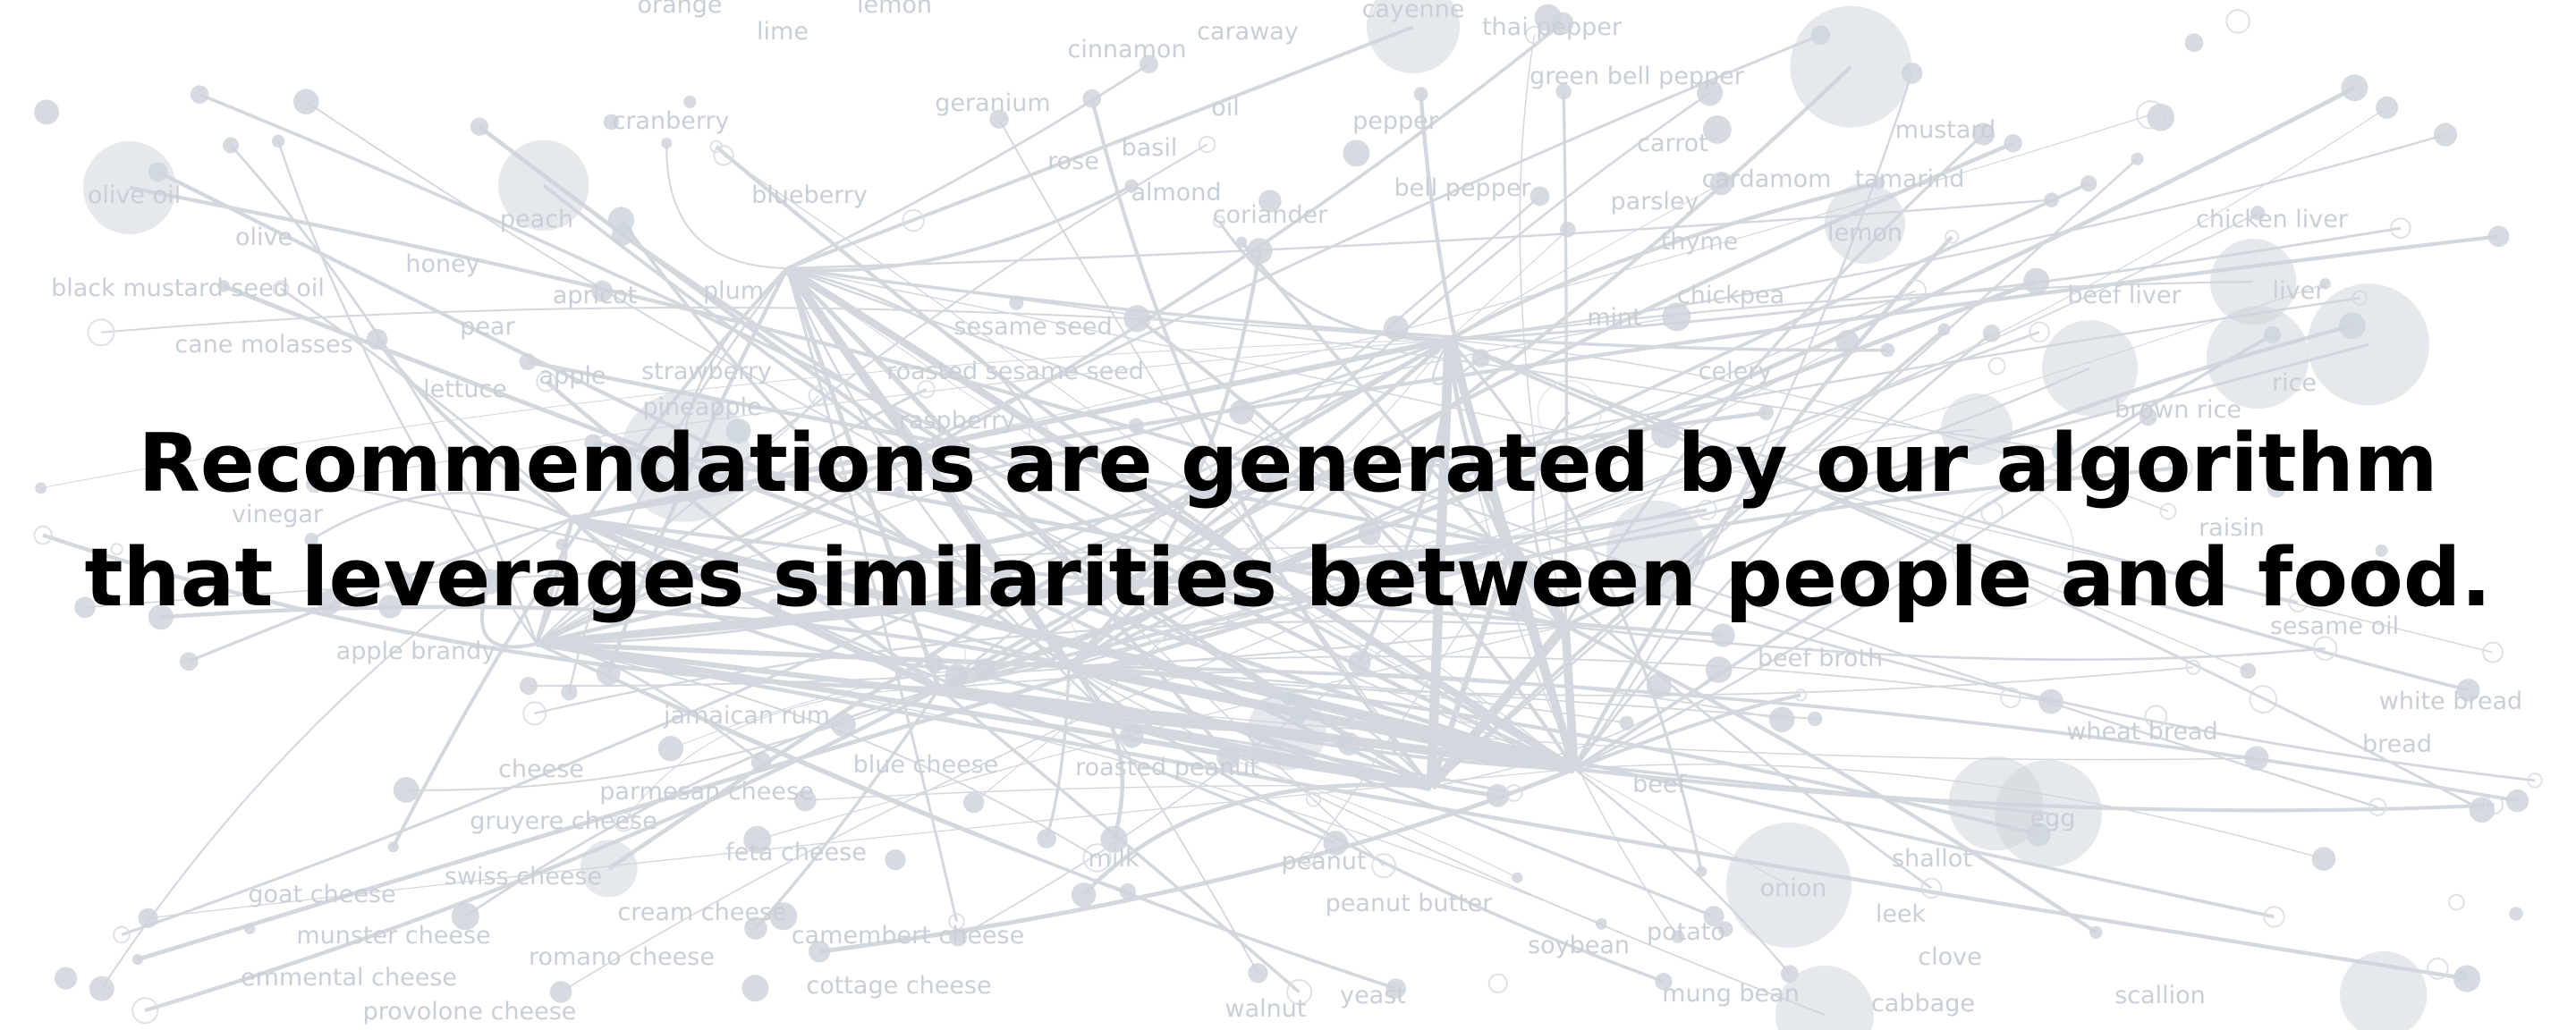 The image size is (2576, 1030). I want to click on network-label: emmental cheese, so click(349, 978).